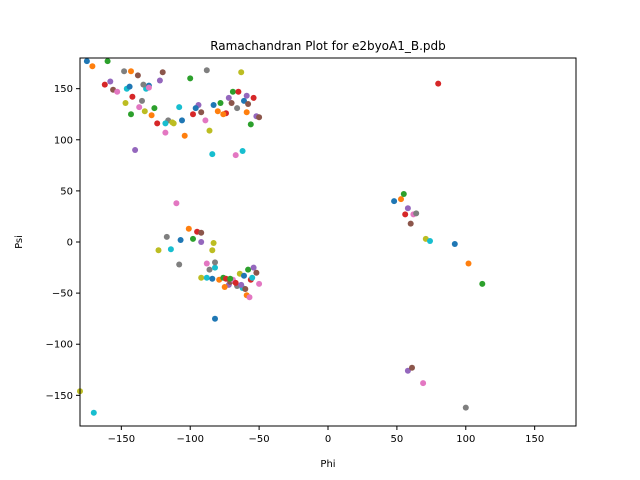 Image resolution: width=640 pixels, height=480 pixels. I want to click on x-tick-label: 0, so click(328, 439).